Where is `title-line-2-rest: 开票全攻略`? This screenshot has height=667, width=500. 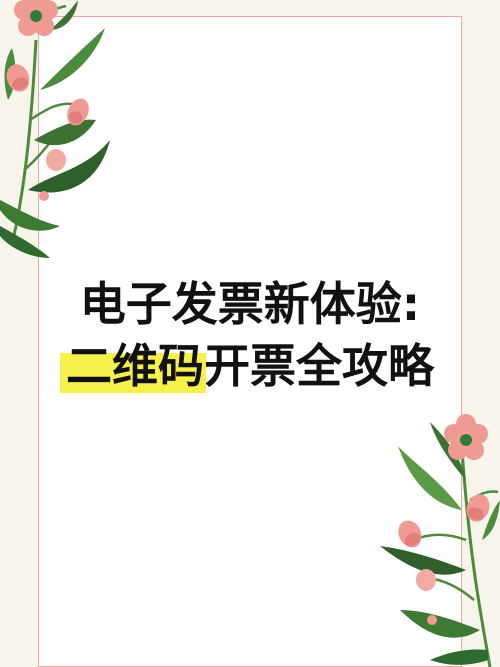 title-line-2-rest: 开票全攻略 is located at coordinates (319, 366).